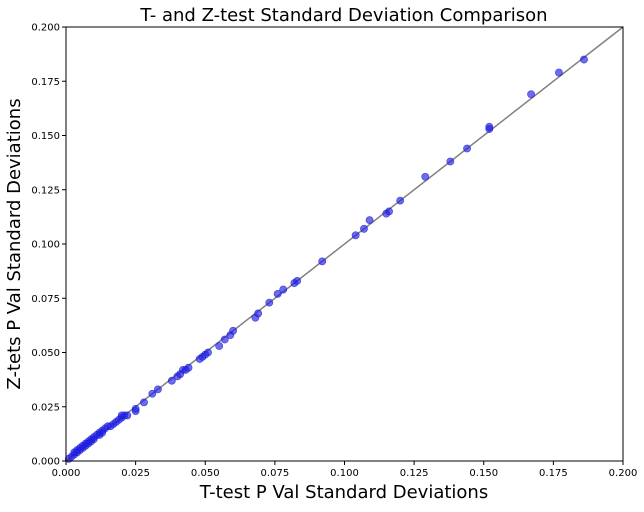 The image size is (644, 512). What do you see at coordinates (14, 243) in the screenshot?
I see `y-axis-label: Z-tets P Val Standard Deviations` at bounding box center [14, 243].